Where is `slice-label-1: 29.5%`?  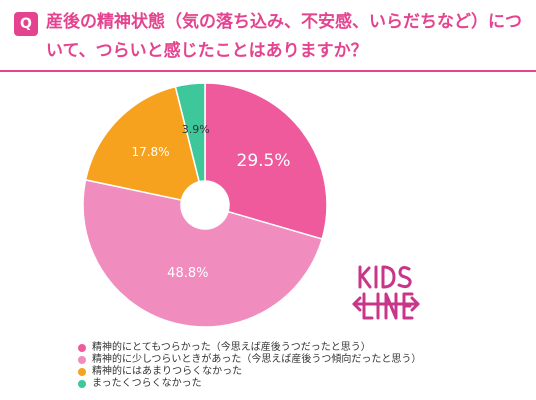
slice-label-1: 29.5% is located at coordinates (264, 161).